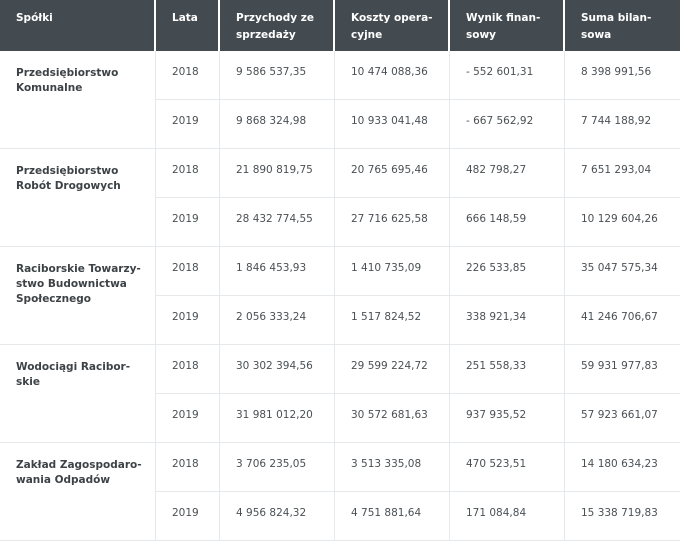 This screenshot has width=680, height=547. I want to click on balance-cell: 8 398 991,56, so click(622, 75).